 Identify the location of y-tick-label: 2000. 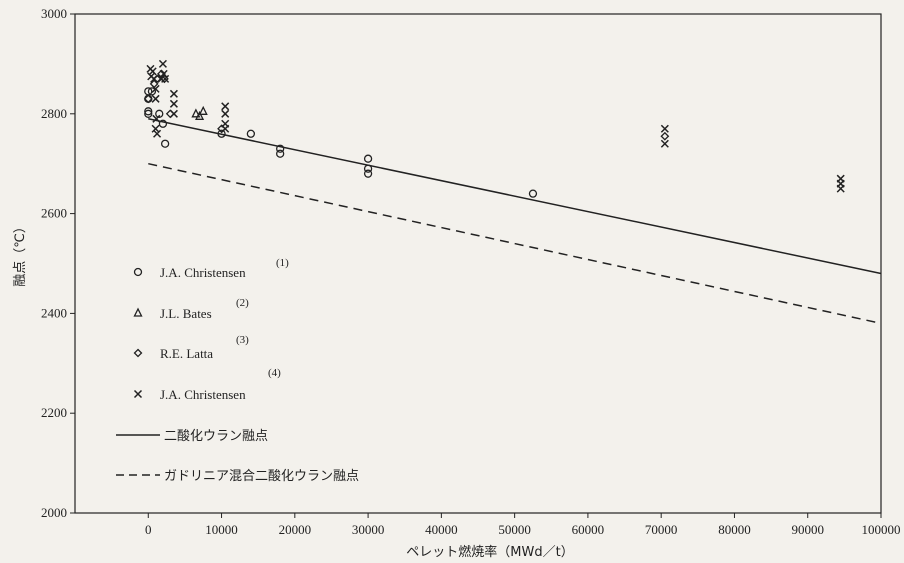
(54, 512).